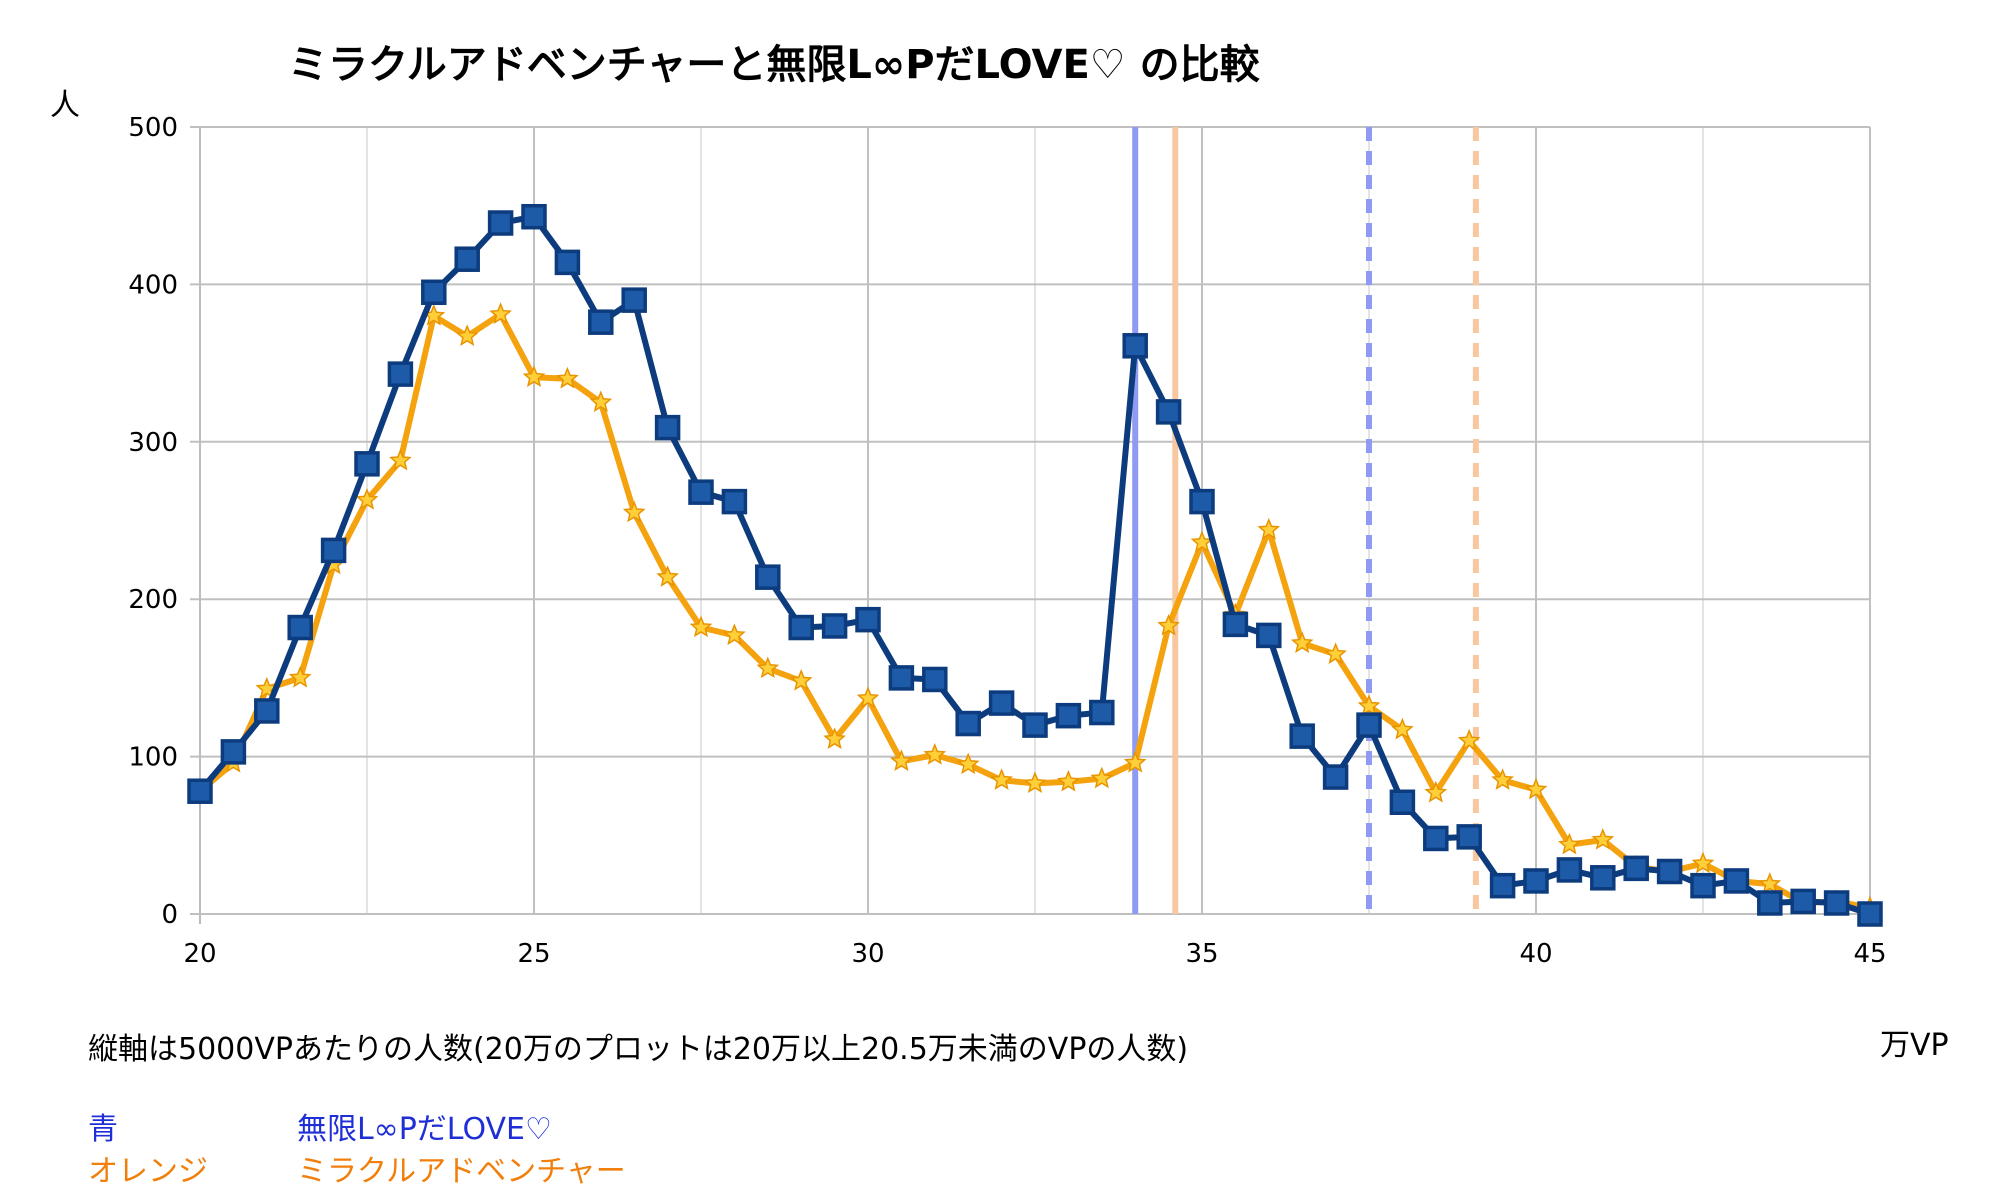 The image size is (2000, 1200). Describe the element at coordinates (1535, 954) in the screenshot. I see `x-tick-label: 40` at that location.